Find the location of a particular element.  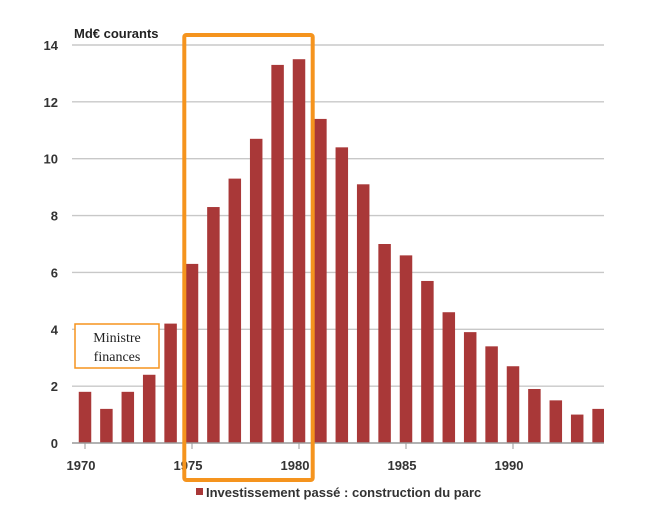

x-tick-label: 1970 is located at coordinates (81, 465).